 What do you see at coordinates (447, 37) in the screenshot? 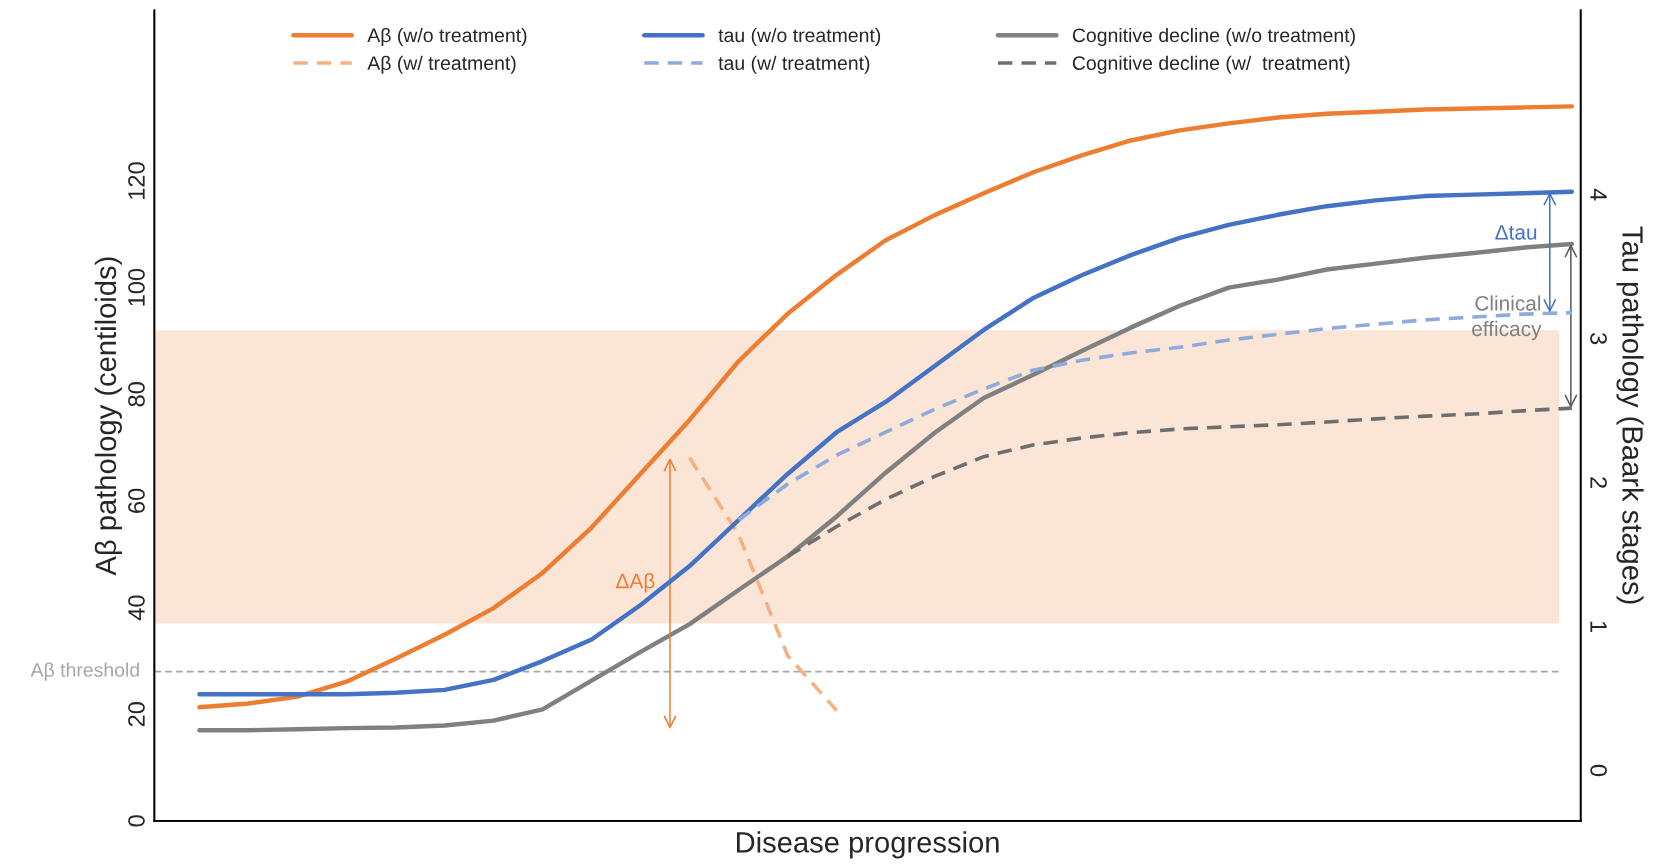
I see `legend-label: Aβ (w/o treatment)` at bounding box center [447, 37].